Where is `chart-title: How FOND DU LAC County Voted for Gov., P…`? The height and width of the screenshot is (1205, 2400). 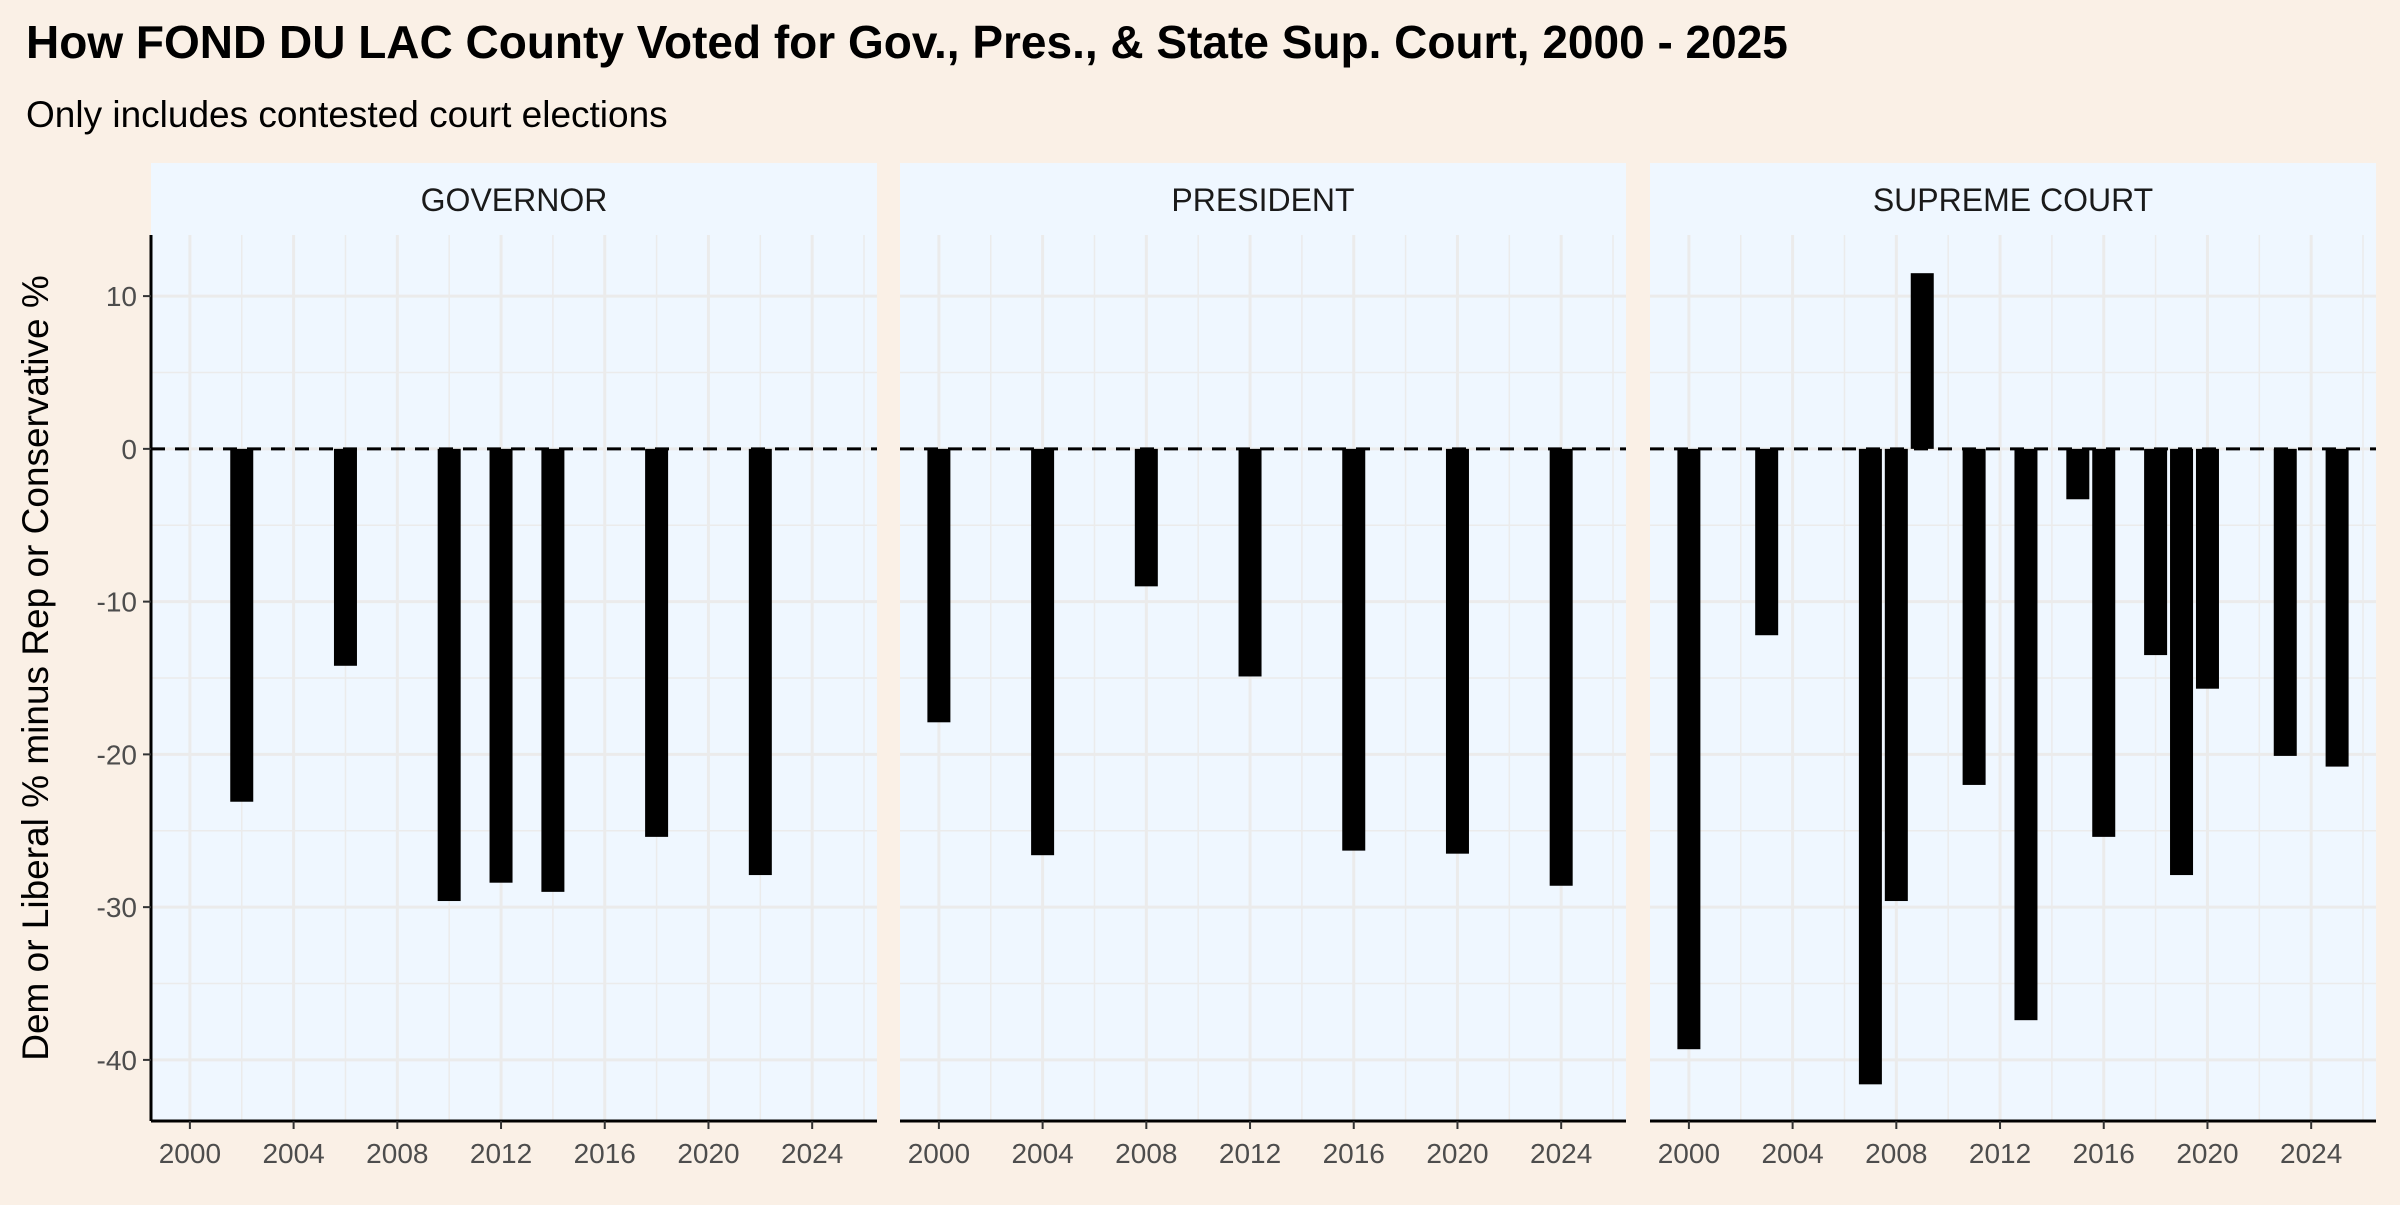
chart-title: How FOND DU LAC County Voted for Gov., P… is located at coordinates (907, 42).